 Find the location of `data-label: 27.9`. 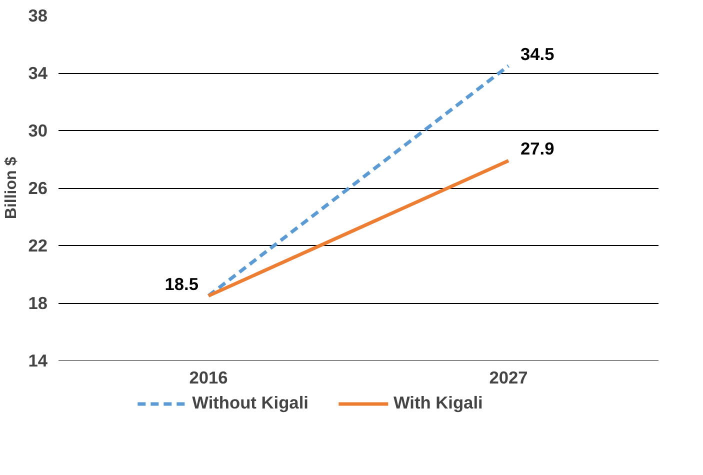

data-label: 27.9 is located at coordinates (537, 148).